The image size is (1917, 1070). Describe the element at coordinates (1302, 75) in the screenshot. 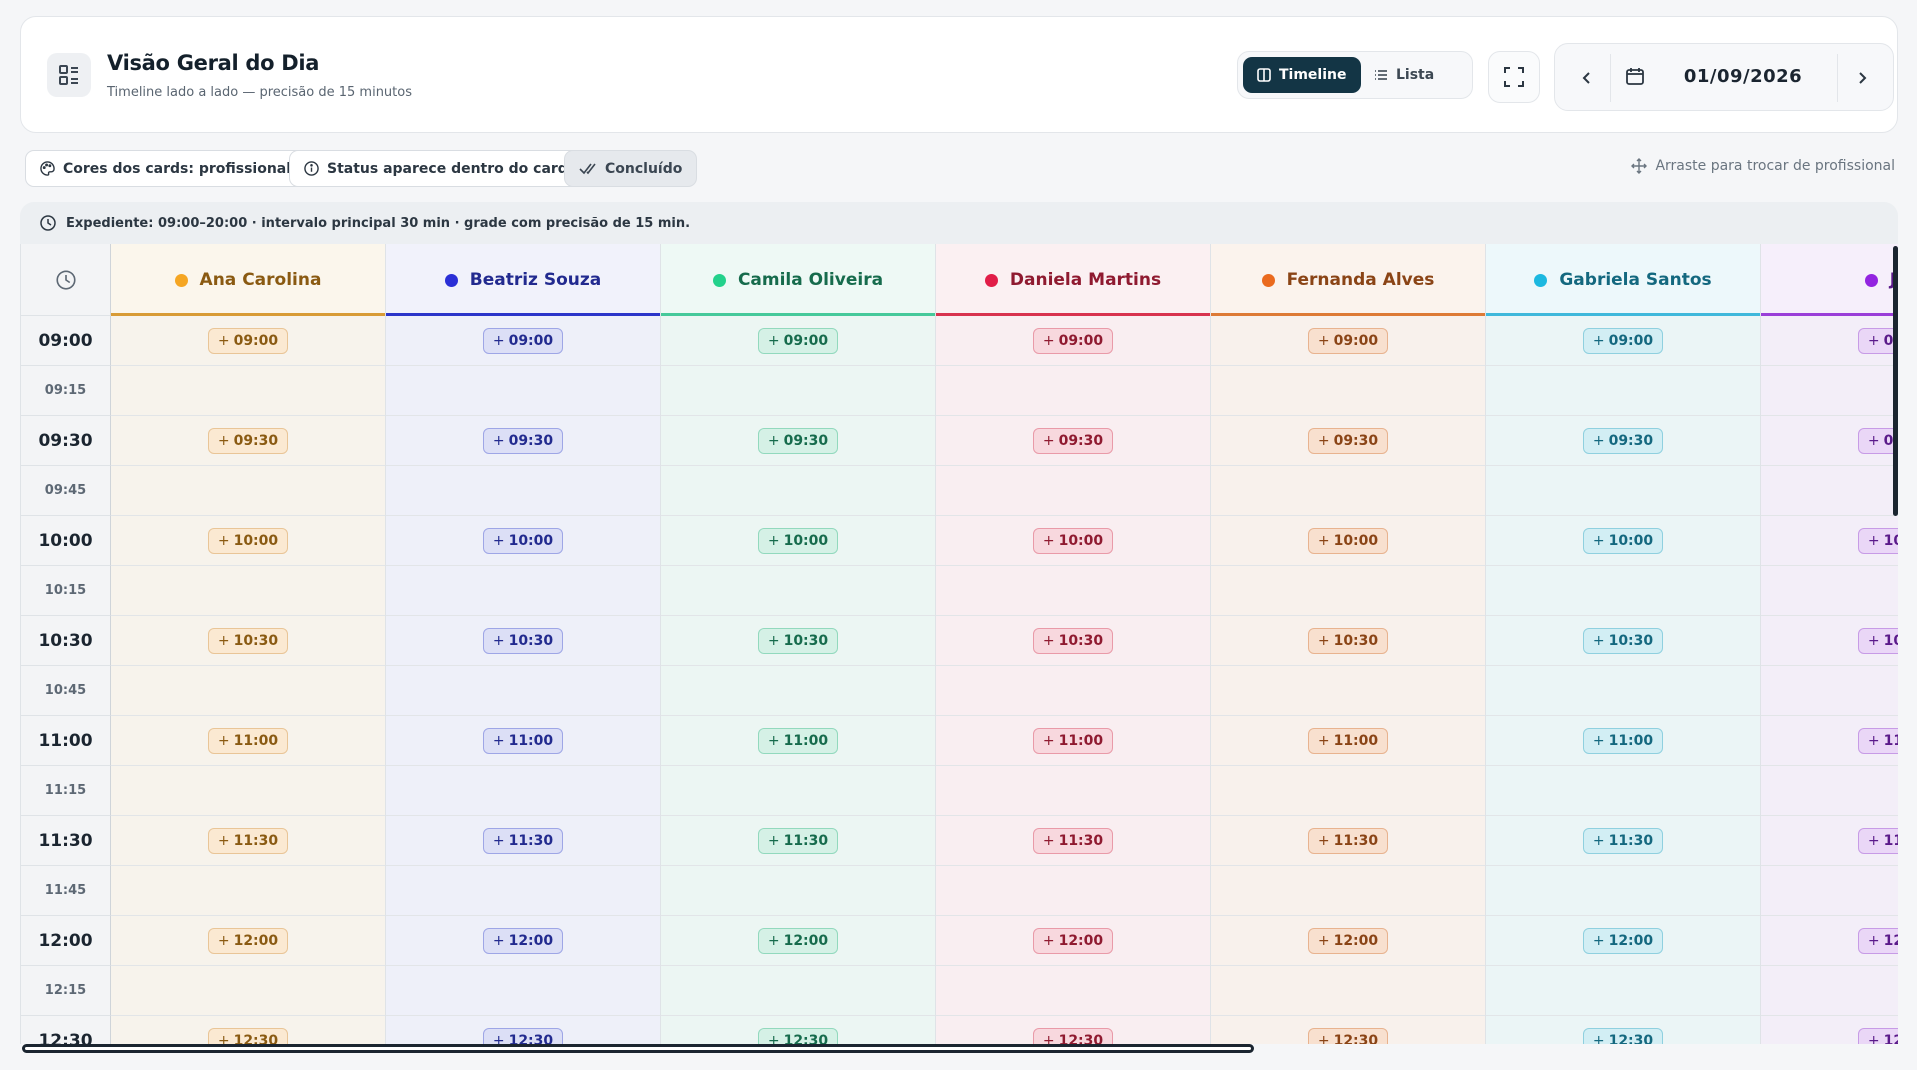

I see `timeline-view-button: Timeline` at that location.